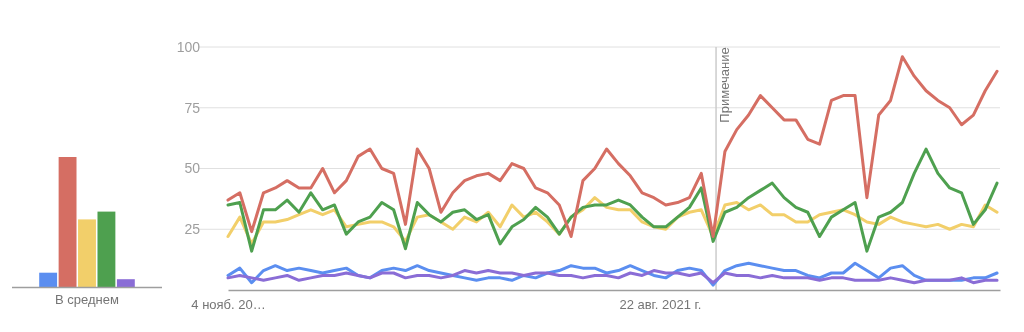  I want to click on y-tick-label: 25, so click(192, 229).